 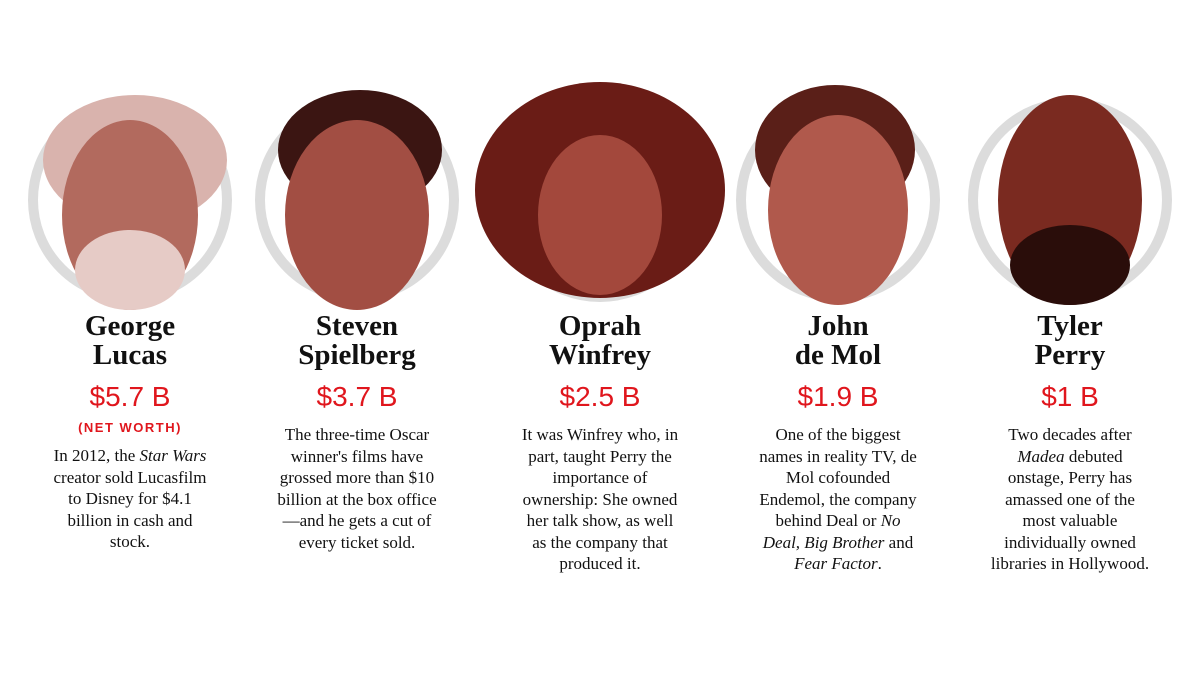 What do you see at coordinates (838, 326) in the screenshot?
I see `name-line: John` at bounding box center [838, 326].